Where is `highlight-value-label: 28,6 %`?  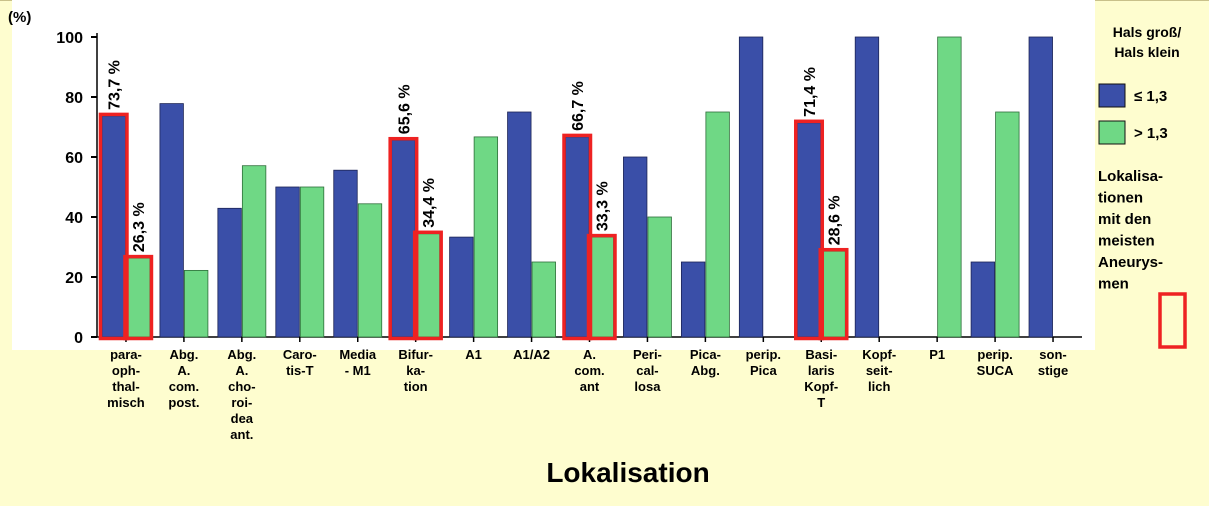
highlight-value-label: 28,6 % is located at coordinates (835, 220).